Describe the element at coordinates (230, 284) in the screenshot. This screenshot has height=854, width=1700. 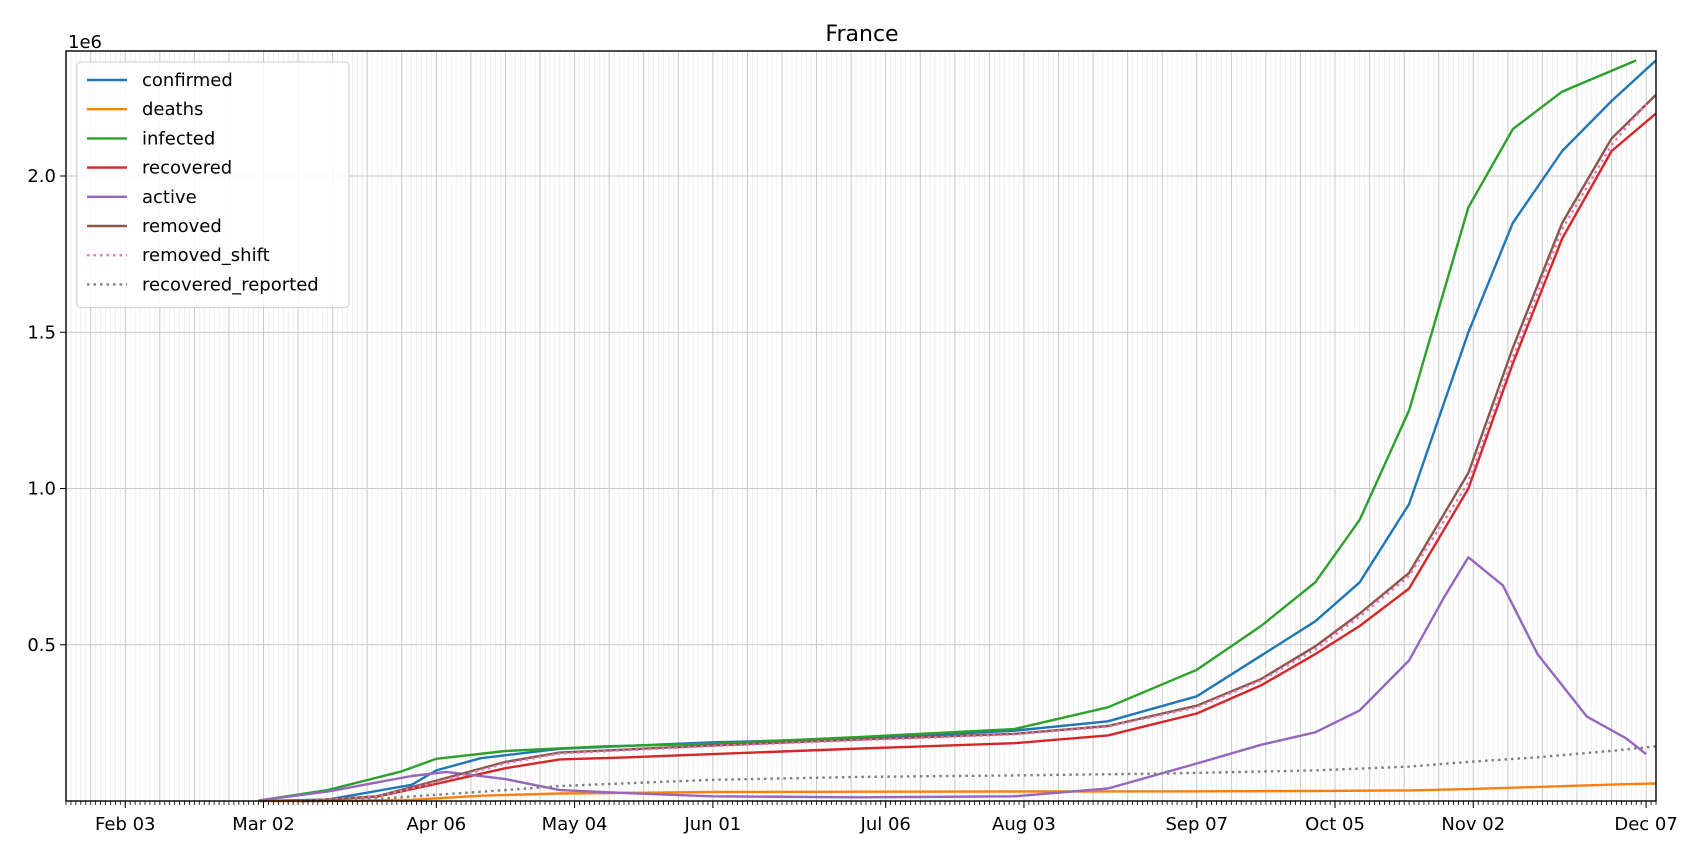
I see `legend-label: recovered_reported` at that location.